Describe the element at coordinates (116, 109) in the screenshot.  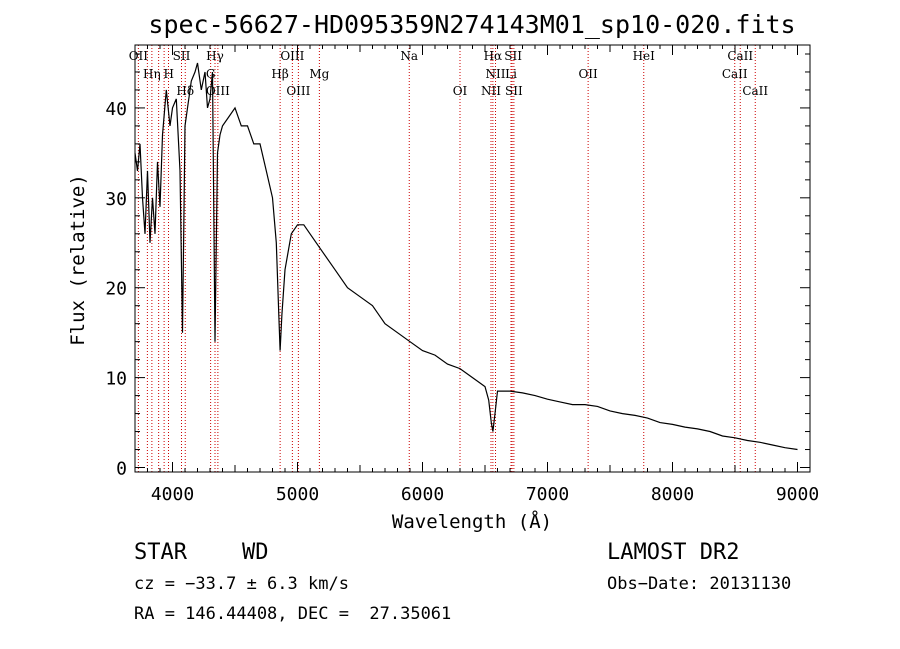
I see `y-tick-label: 40` at that location.